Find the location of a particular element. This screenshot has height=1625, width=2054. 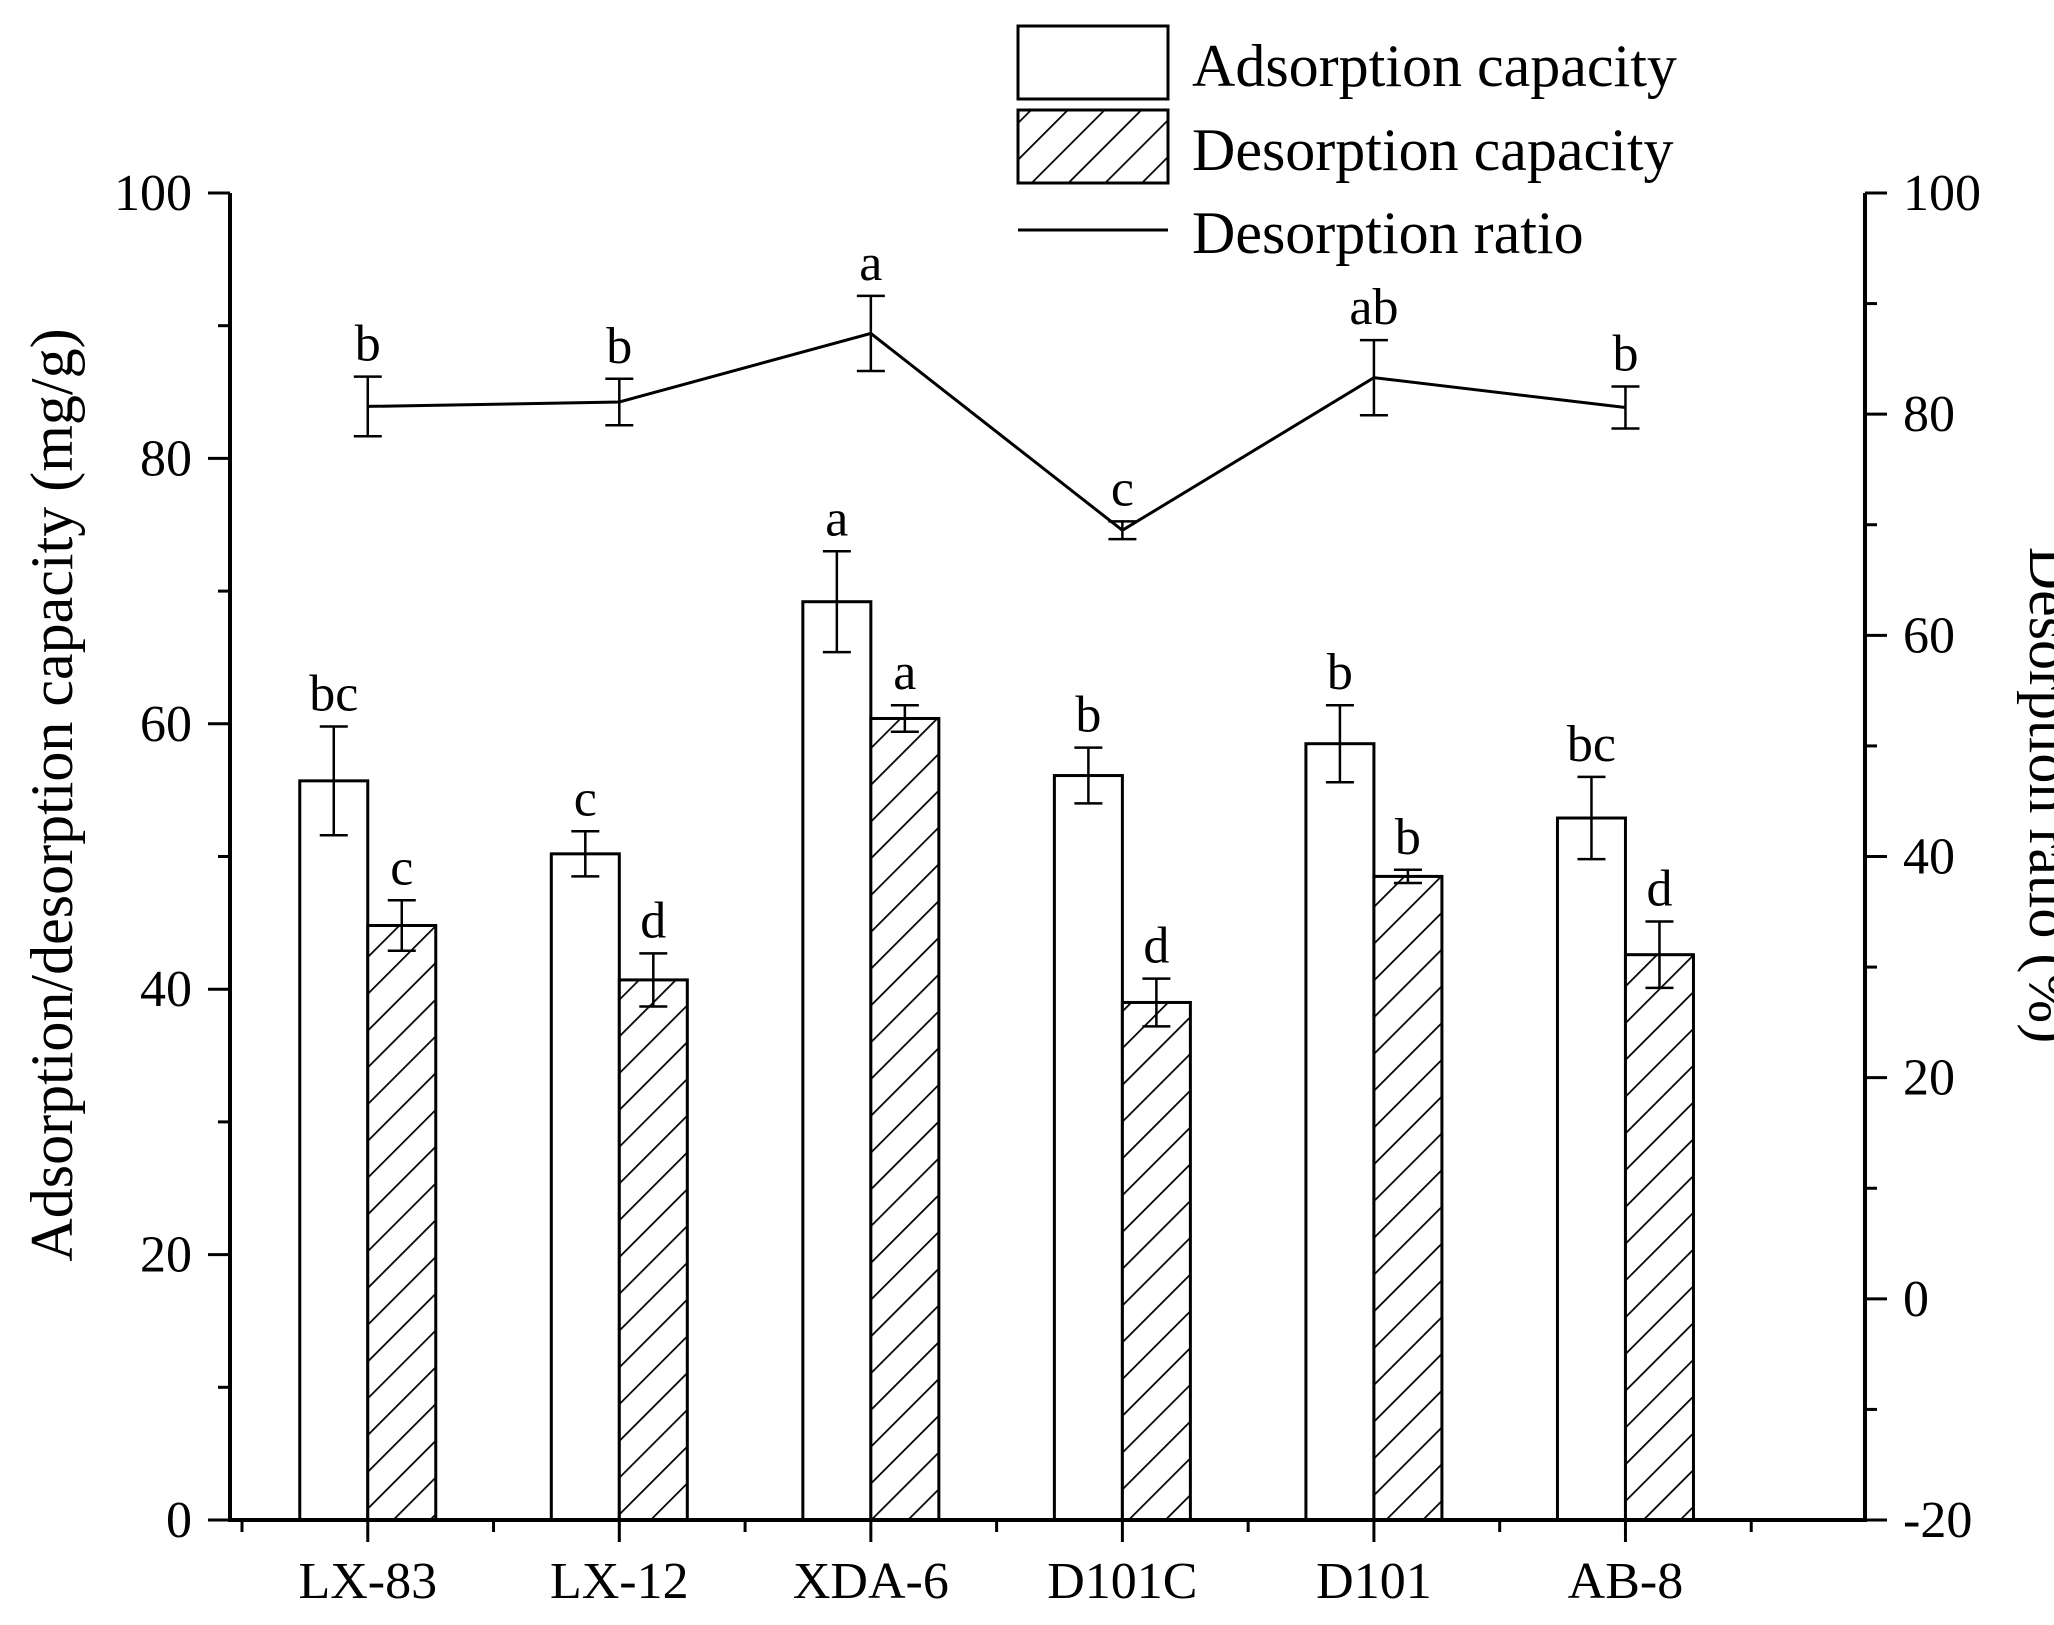

error-bar-adsorption-D101 is located at coordinates (1339, 743).